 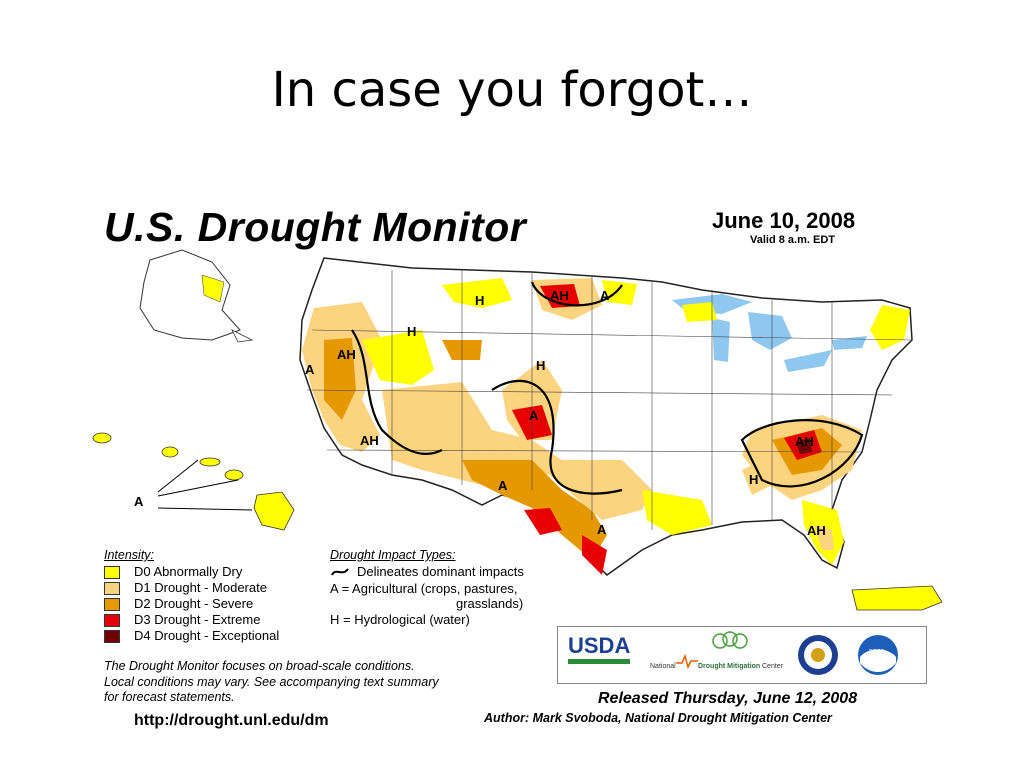 I want to click on legend-swatch-d0, so click(x=112, y=572).